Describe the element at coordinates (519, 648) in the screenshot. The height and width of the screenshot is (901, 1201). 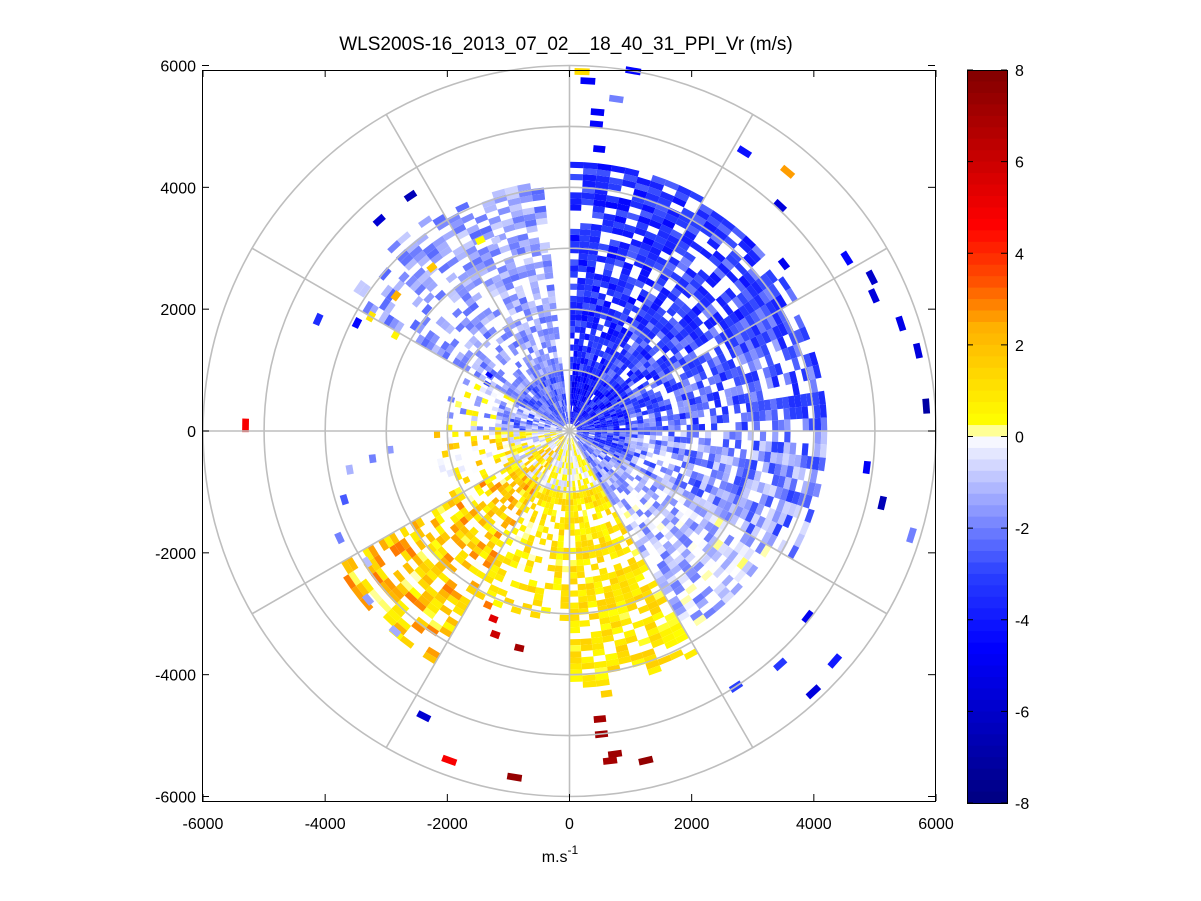
I see `gate-isolated` at that location.